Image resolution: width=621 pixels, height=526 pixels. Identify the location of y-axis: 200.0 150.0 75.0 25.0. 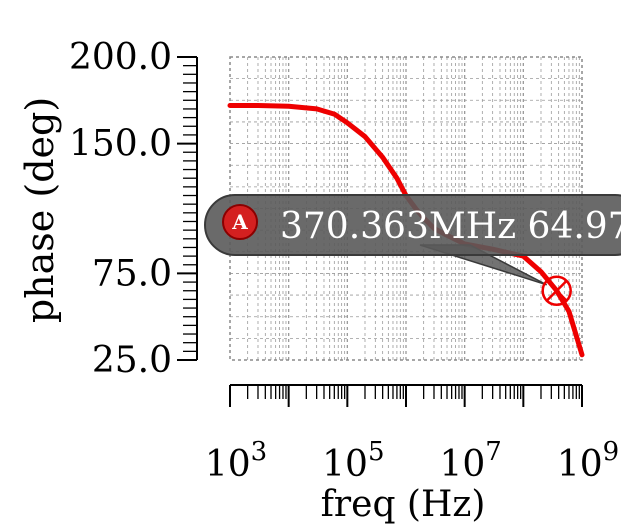
(133, 209).